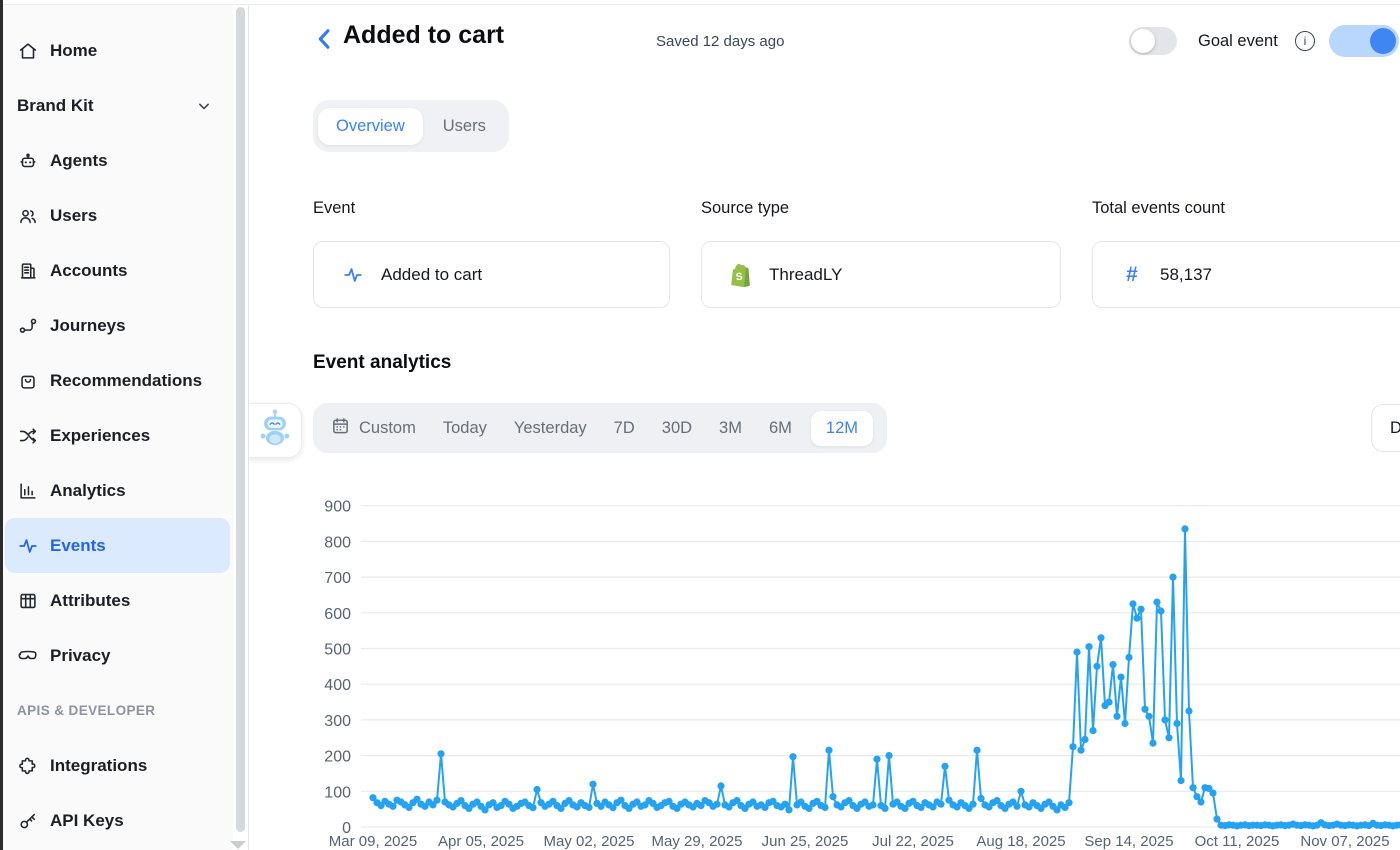  I want to click on assistant-robot-button, so click(275, 430).